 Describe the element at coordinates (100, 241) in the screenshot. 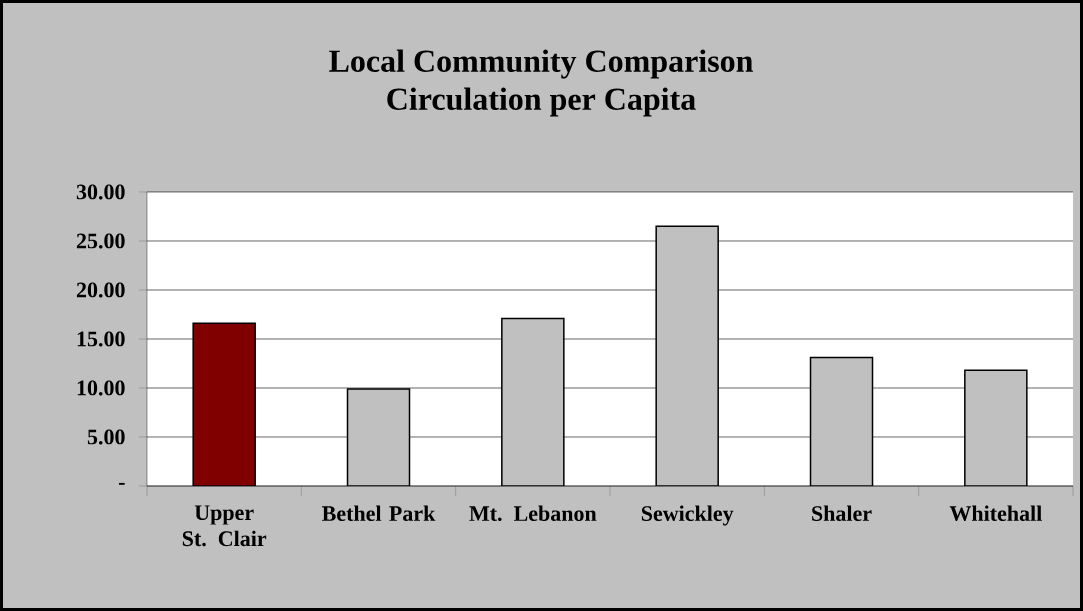

I see `y-tick-label: 25.00` at that location.